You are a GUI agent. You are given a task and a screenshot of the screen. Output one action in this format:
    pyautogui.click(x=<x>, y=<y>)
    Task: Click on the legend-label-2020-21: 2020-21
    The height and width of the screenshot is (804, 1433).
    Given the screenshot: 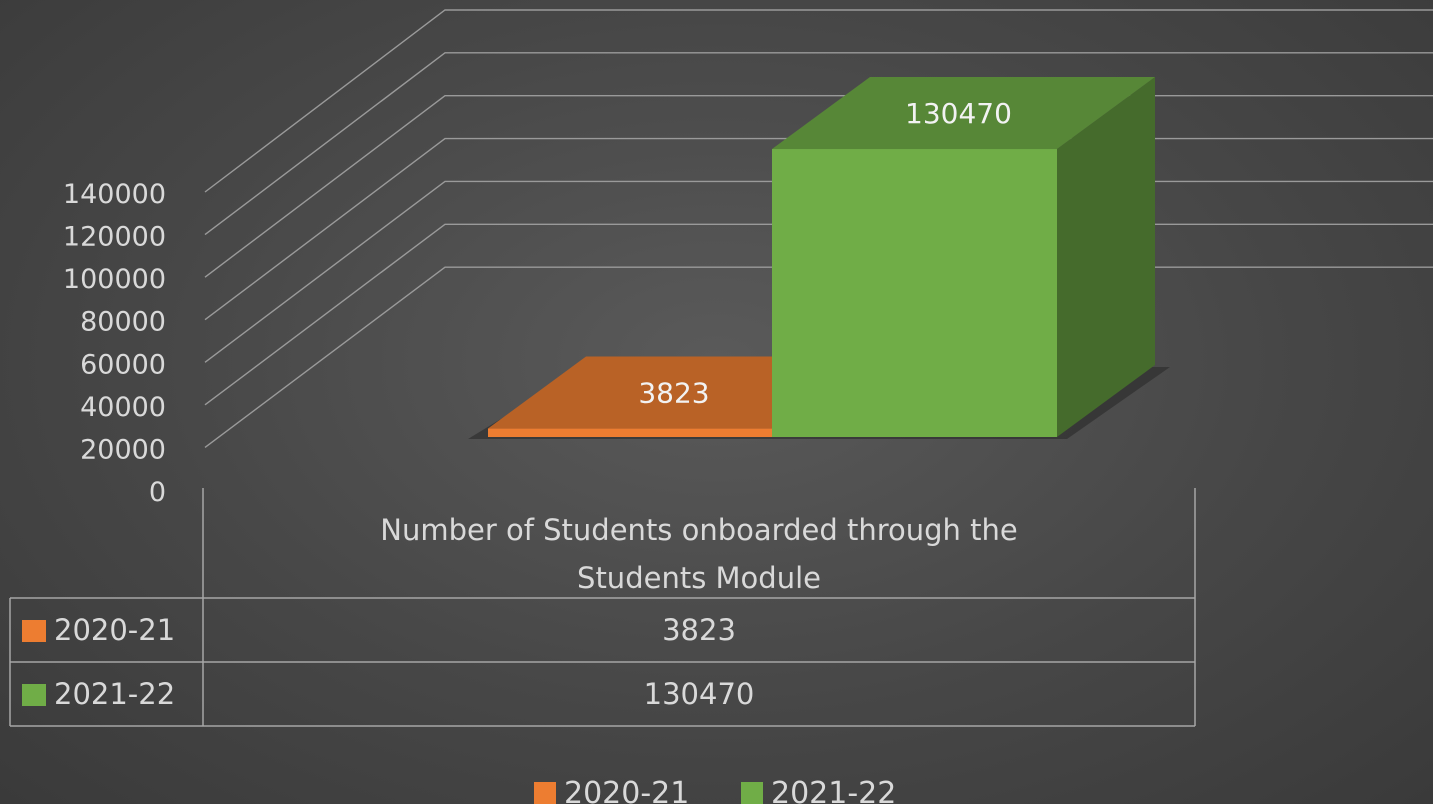 What is the action you would take?
    pyautogui.click(x=626, y=790)
    